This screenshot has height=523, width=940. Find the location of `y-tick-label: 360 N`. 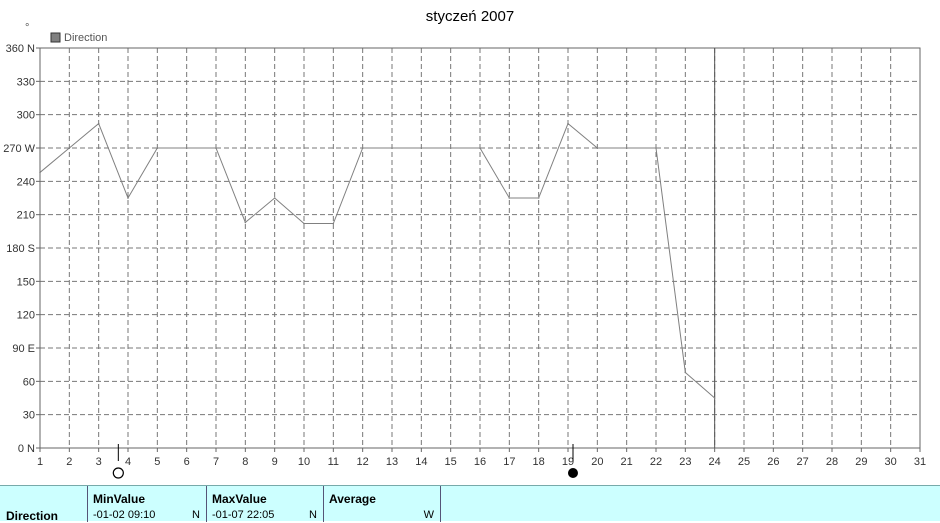

y-tick-label: 360 N is located at coordinates (20, 49).